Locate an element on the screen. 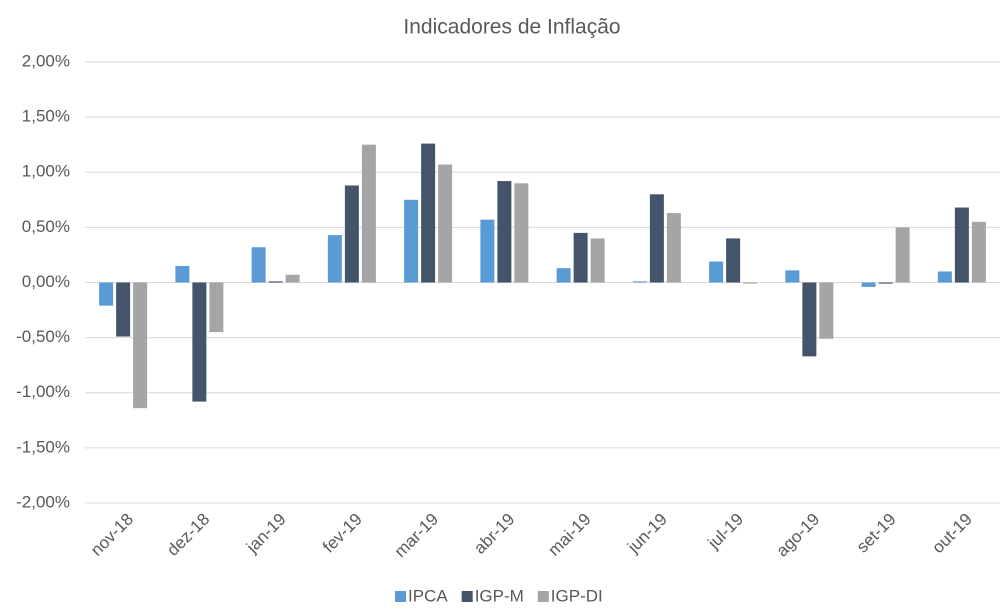 This screenshot has width=1000, height=610. legend-label: IGP-M is located at coordinates (499, 595).